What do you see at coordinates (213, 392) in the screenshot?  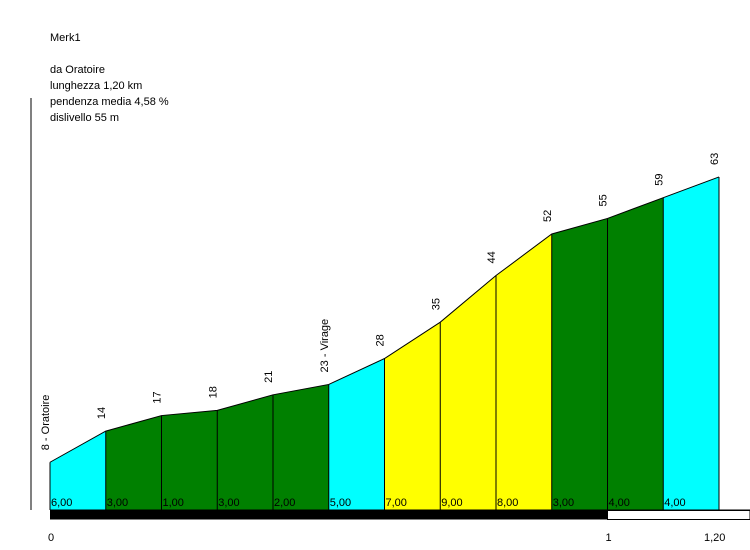 I see `elevation-label: 18` at bounding box center [213, 392].